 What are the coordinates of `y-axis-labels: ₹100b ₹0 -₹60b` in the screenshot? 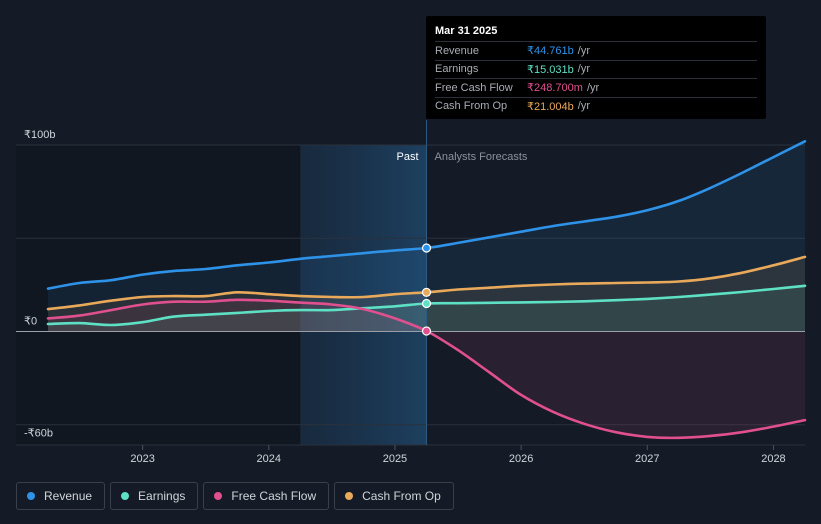 It's located at (39, 284).